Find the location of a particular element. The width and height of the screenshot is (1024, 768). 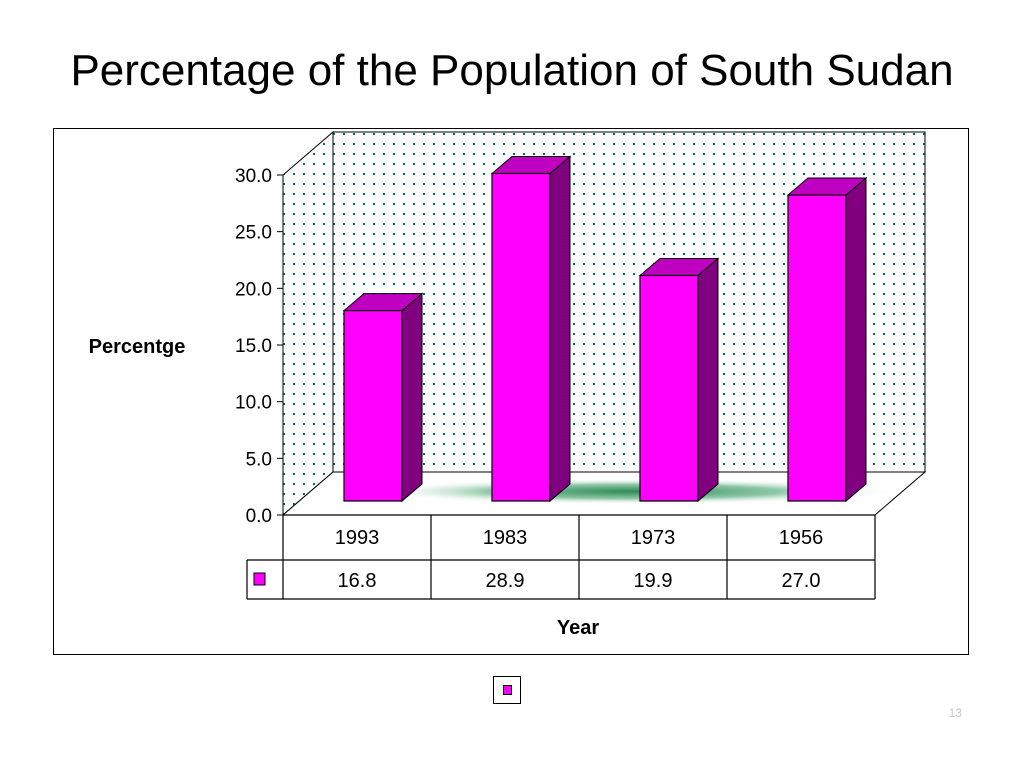

y-tick-label: 20.0 is located at coordinates (253, 289).